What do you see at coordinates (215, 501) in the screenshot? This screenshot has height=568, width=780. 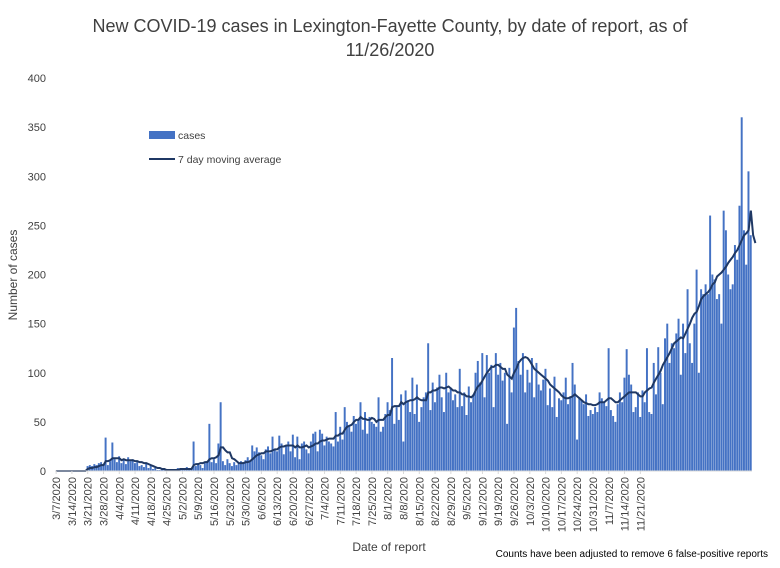 I see `x-tick-label: 5/16/2020` at bounding box center [215, 501].